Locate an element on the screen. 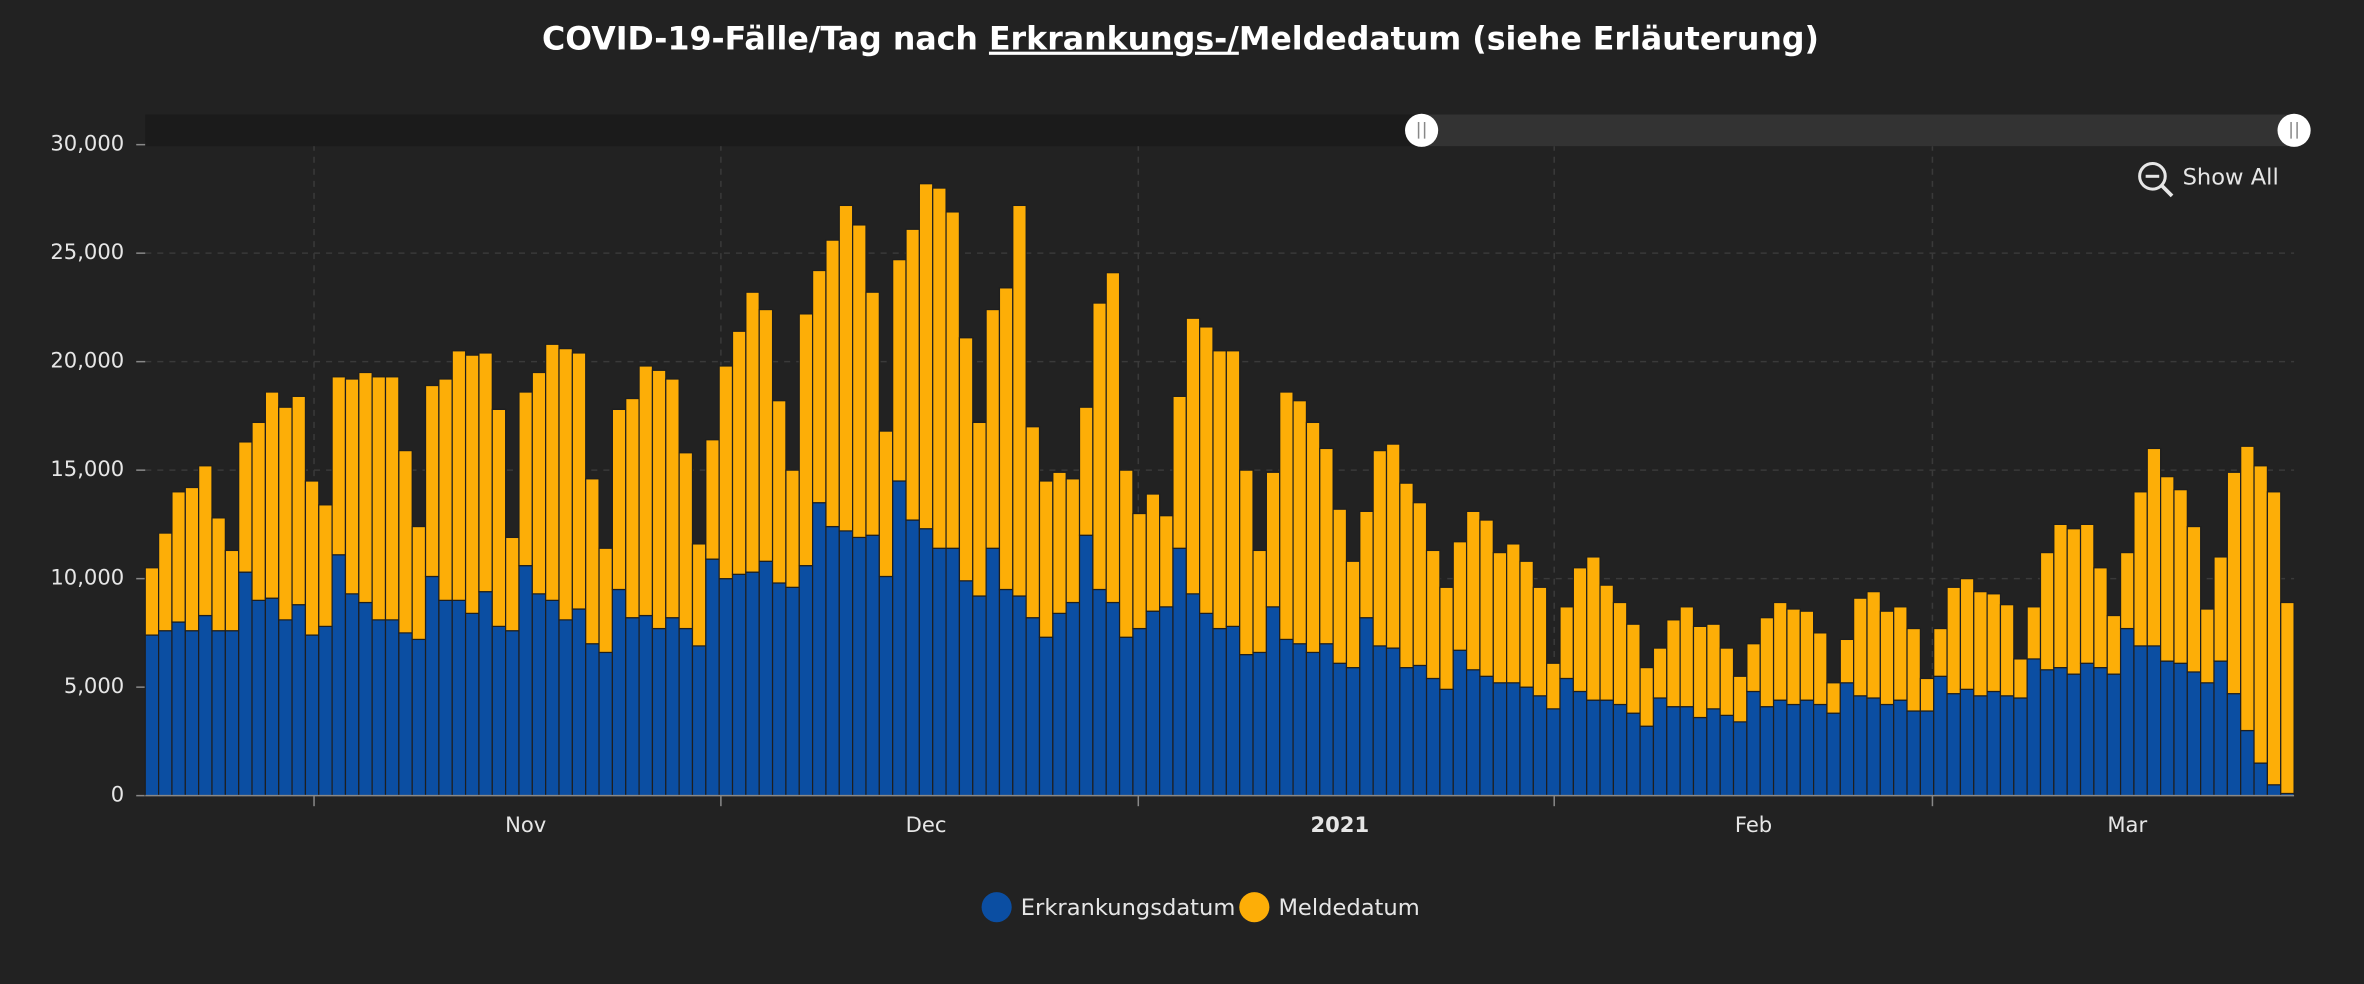 The height and width of the screenshot is (984, 2364). title-link: Erkrankungs-/ is located at coordinates (1114, 40).